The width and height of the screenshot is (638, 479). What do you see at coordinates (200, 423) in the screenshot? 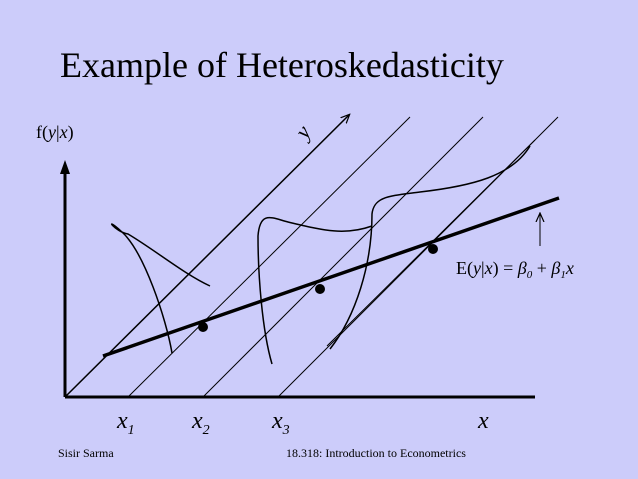
I see `x-marker-2: x2` at bounding box center [200, 423].